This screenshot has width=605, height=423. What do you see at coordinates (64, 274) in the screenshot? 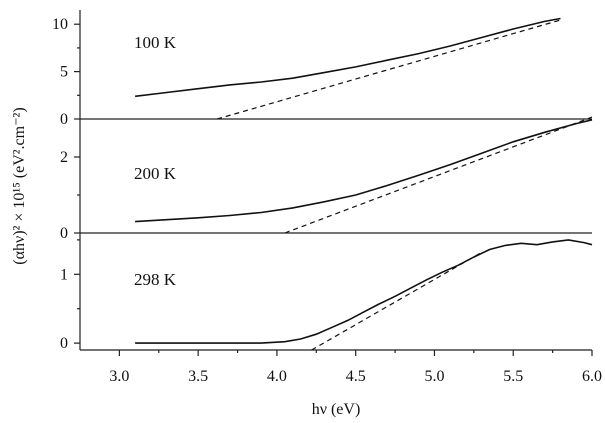
I see `panel-2-y-tick-label-1: 1` at bounding box center [64, 274].